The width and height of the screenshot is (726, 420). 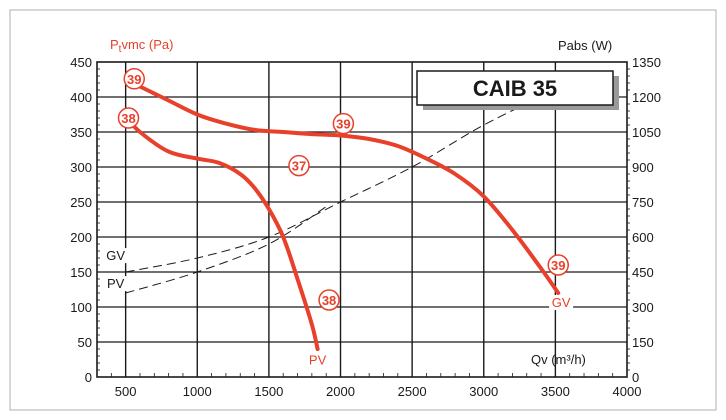 What do you see at coordinates (226, 250) in the screenshot?
I see `power-curve-pv` at bounding box center [226, 250].